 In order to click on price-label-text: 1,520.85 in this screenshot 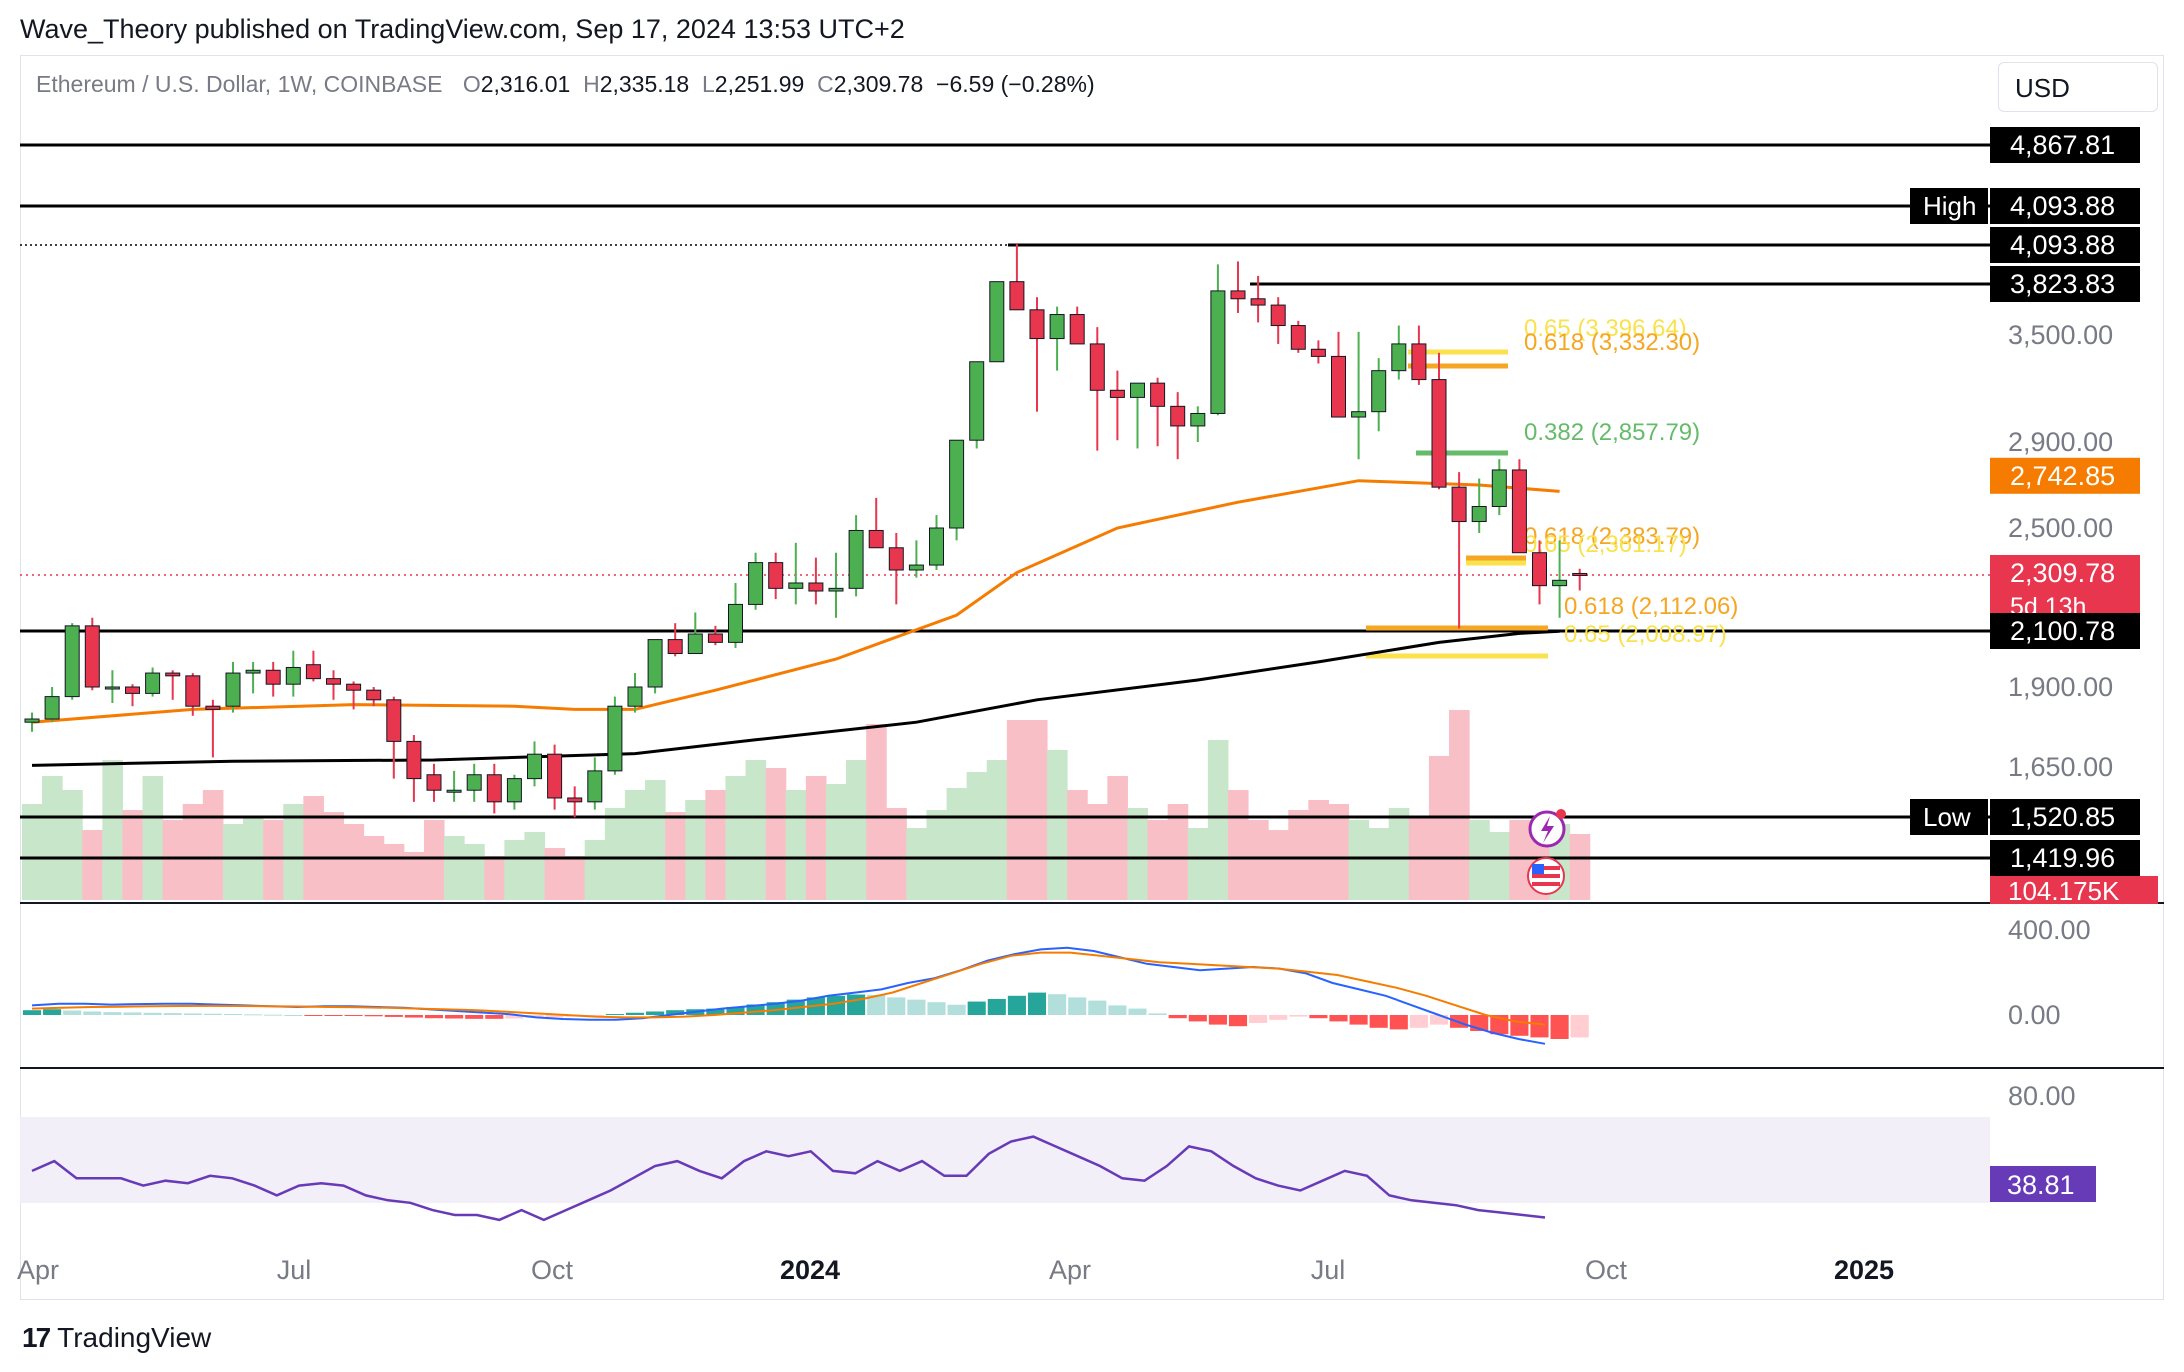, I will do `click(2062, 817)`.